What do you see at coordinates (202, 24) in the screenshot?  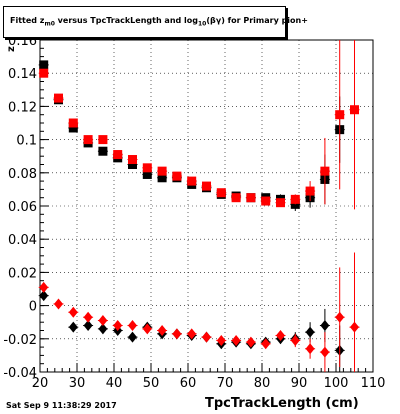 I see `title-sub-10: 10` at bounding box center [202, 24].